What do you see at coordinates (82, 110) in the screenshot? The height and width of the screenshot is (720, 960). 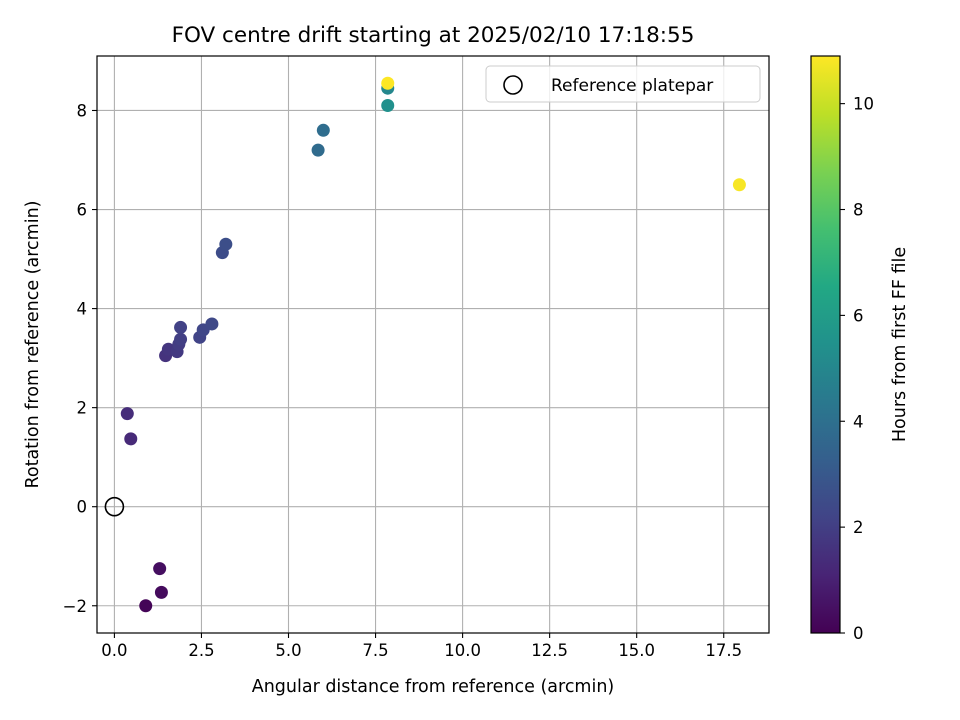 I see `y-tick-label: 8` at bounding box center [82, 110].